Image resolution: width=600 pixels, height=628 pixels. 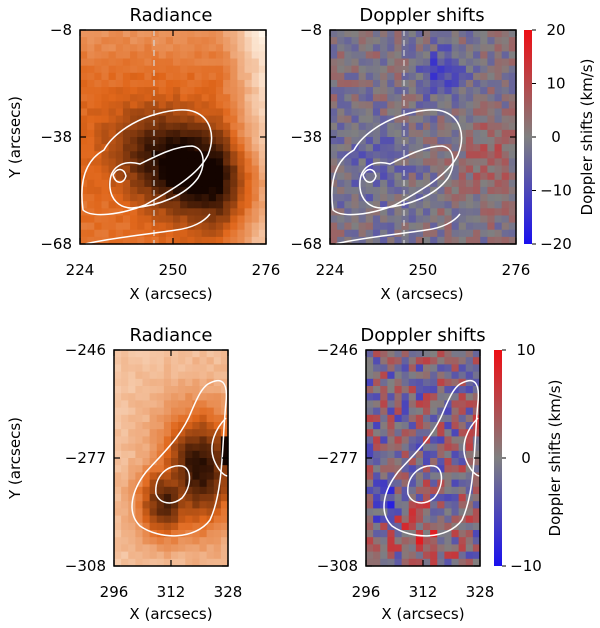 What do you see at coordinates (555, 84) in the screenshot?
I see `colorbar-tick-label: 10` at bounding box center [555, 84].